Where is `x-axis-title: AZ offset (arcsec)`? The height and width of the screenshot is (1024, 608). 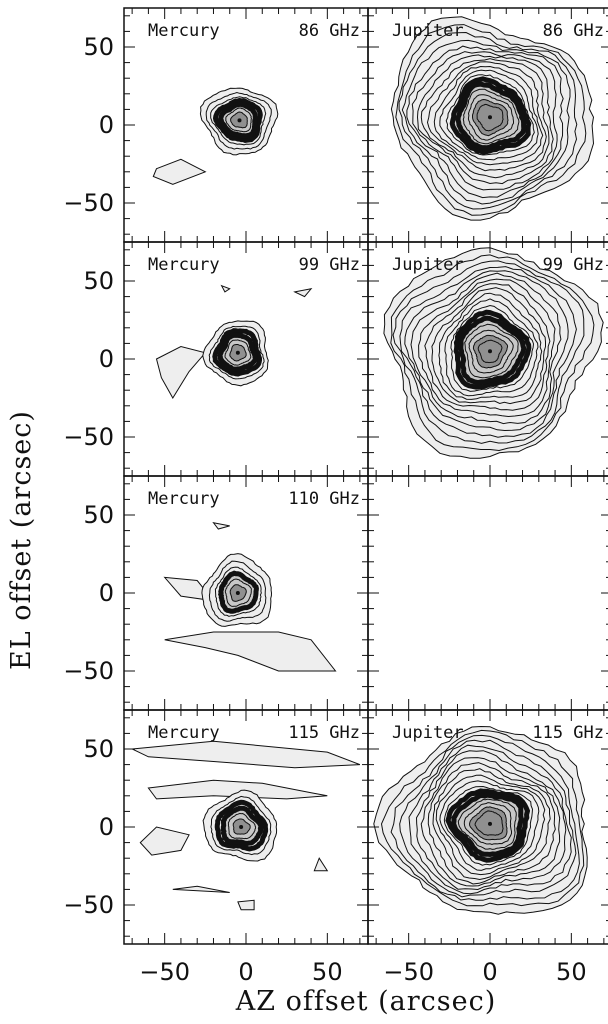
x-axis-title: AZ offset (arcsec) is located at coordinates (366, 1001).